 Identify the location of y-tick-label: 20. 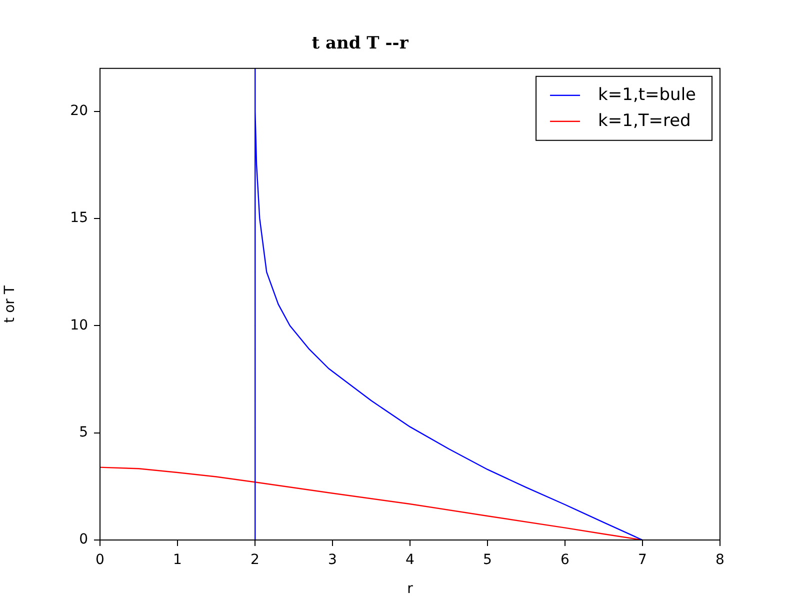
(79, 110).